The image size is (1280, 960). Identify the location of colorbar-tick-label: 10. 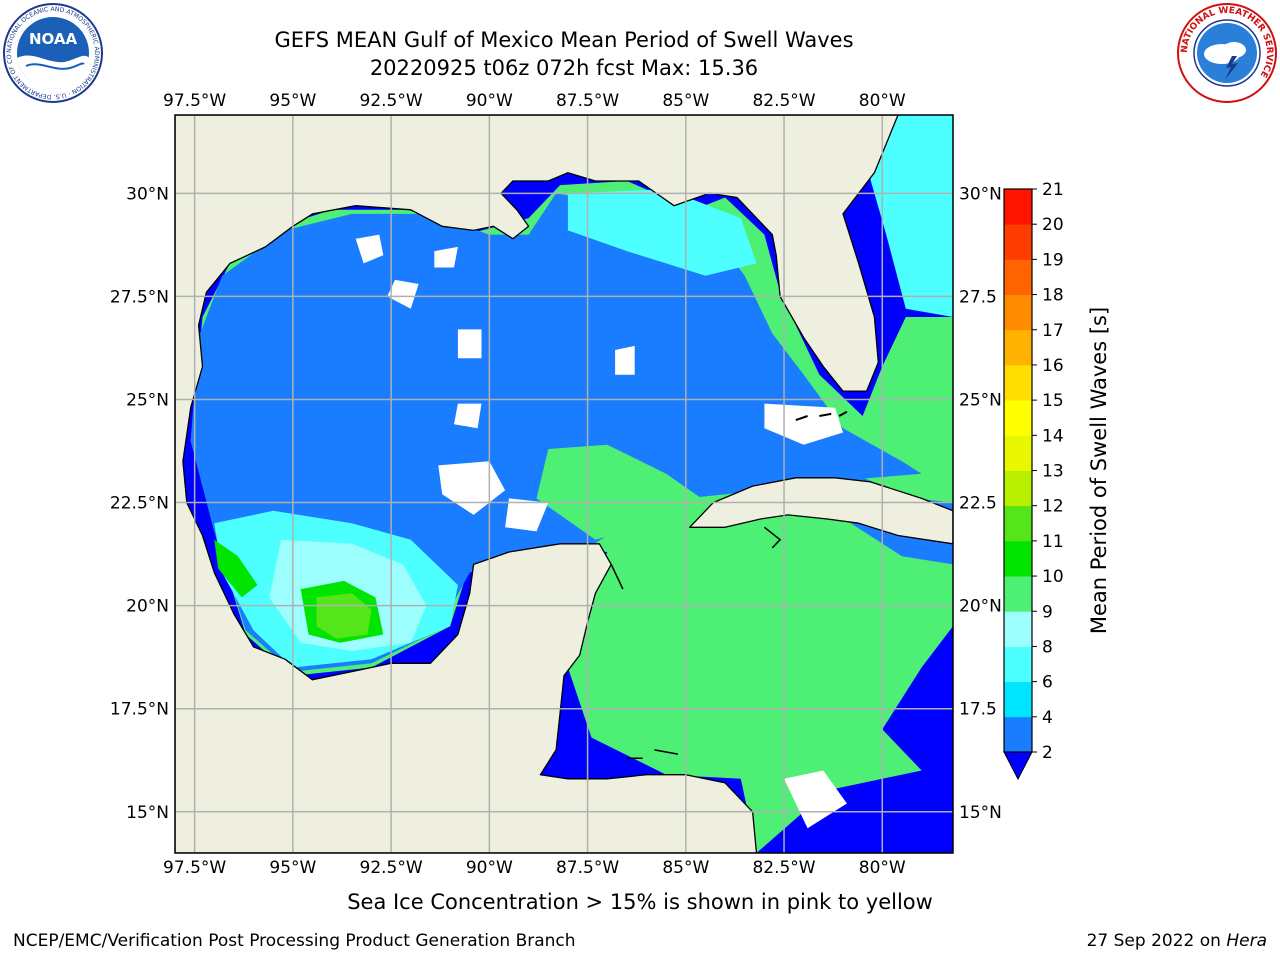
(1053, 577).